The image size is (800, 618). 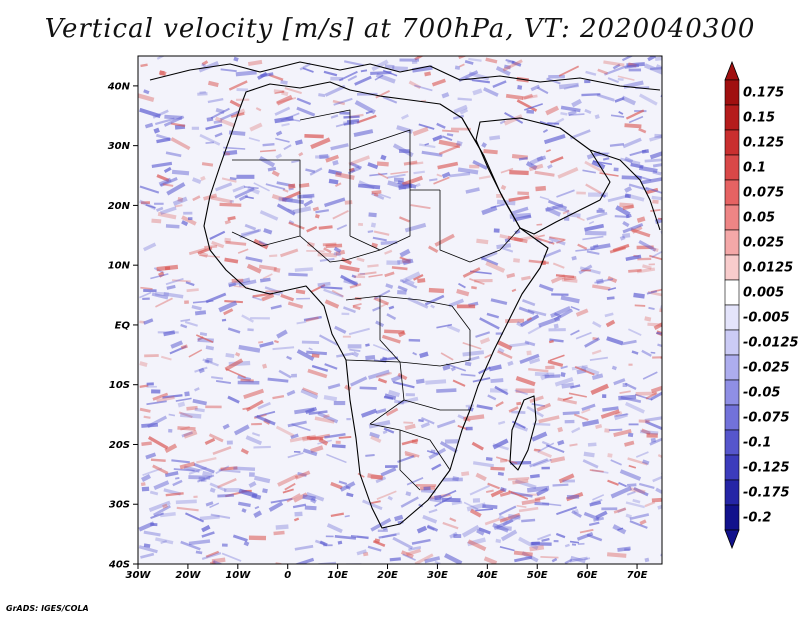 What do you see at coordinates (766, 318) in the screenshot?
I see `colorbar-label: -0.005` at bounding box center [766, 318].